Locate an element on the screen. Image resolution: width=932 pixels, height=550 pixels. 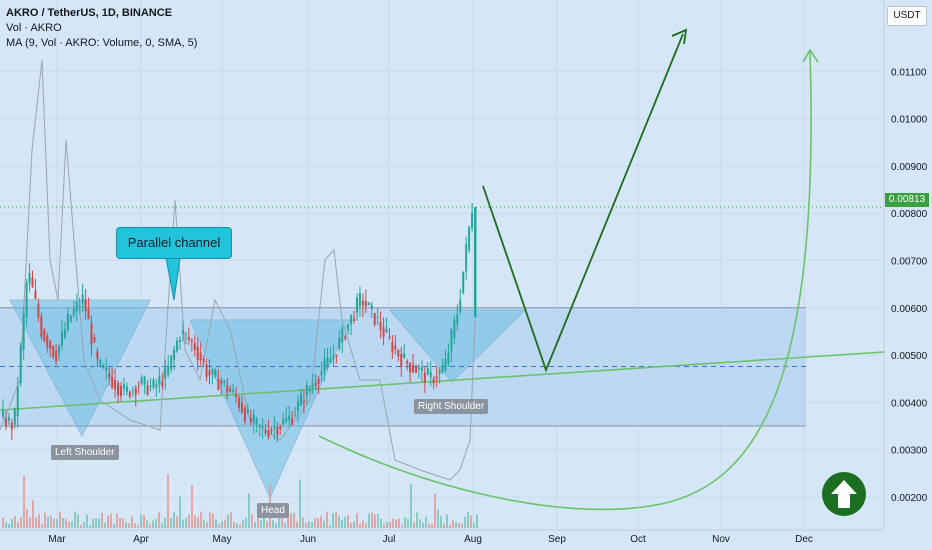
x-tick-label: Apr is located at coordinates (141, 539).